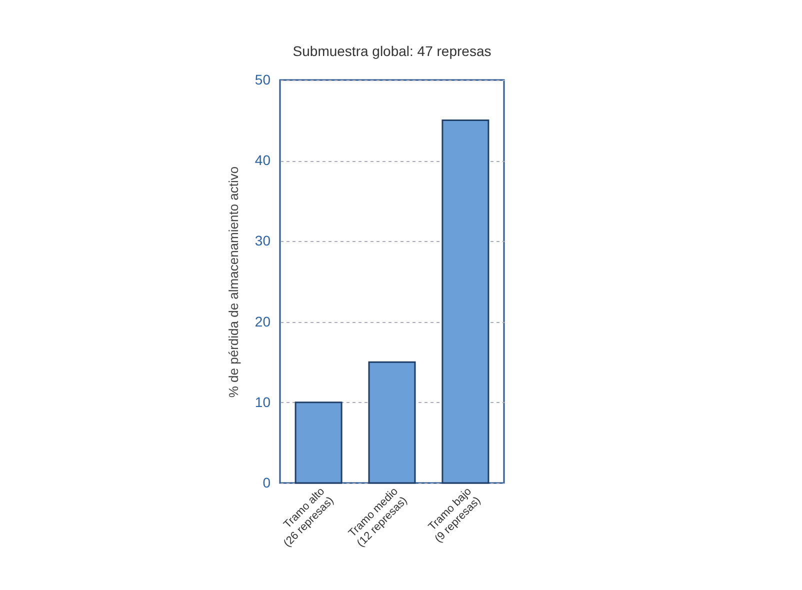 The width and height of the screenshot is (802, 590). What do you see at coordinates (233, 282) in the screenshot?
I see `y-axis-title: % de pérdida de almacenamiento activo` at bounding box center [233, 282].